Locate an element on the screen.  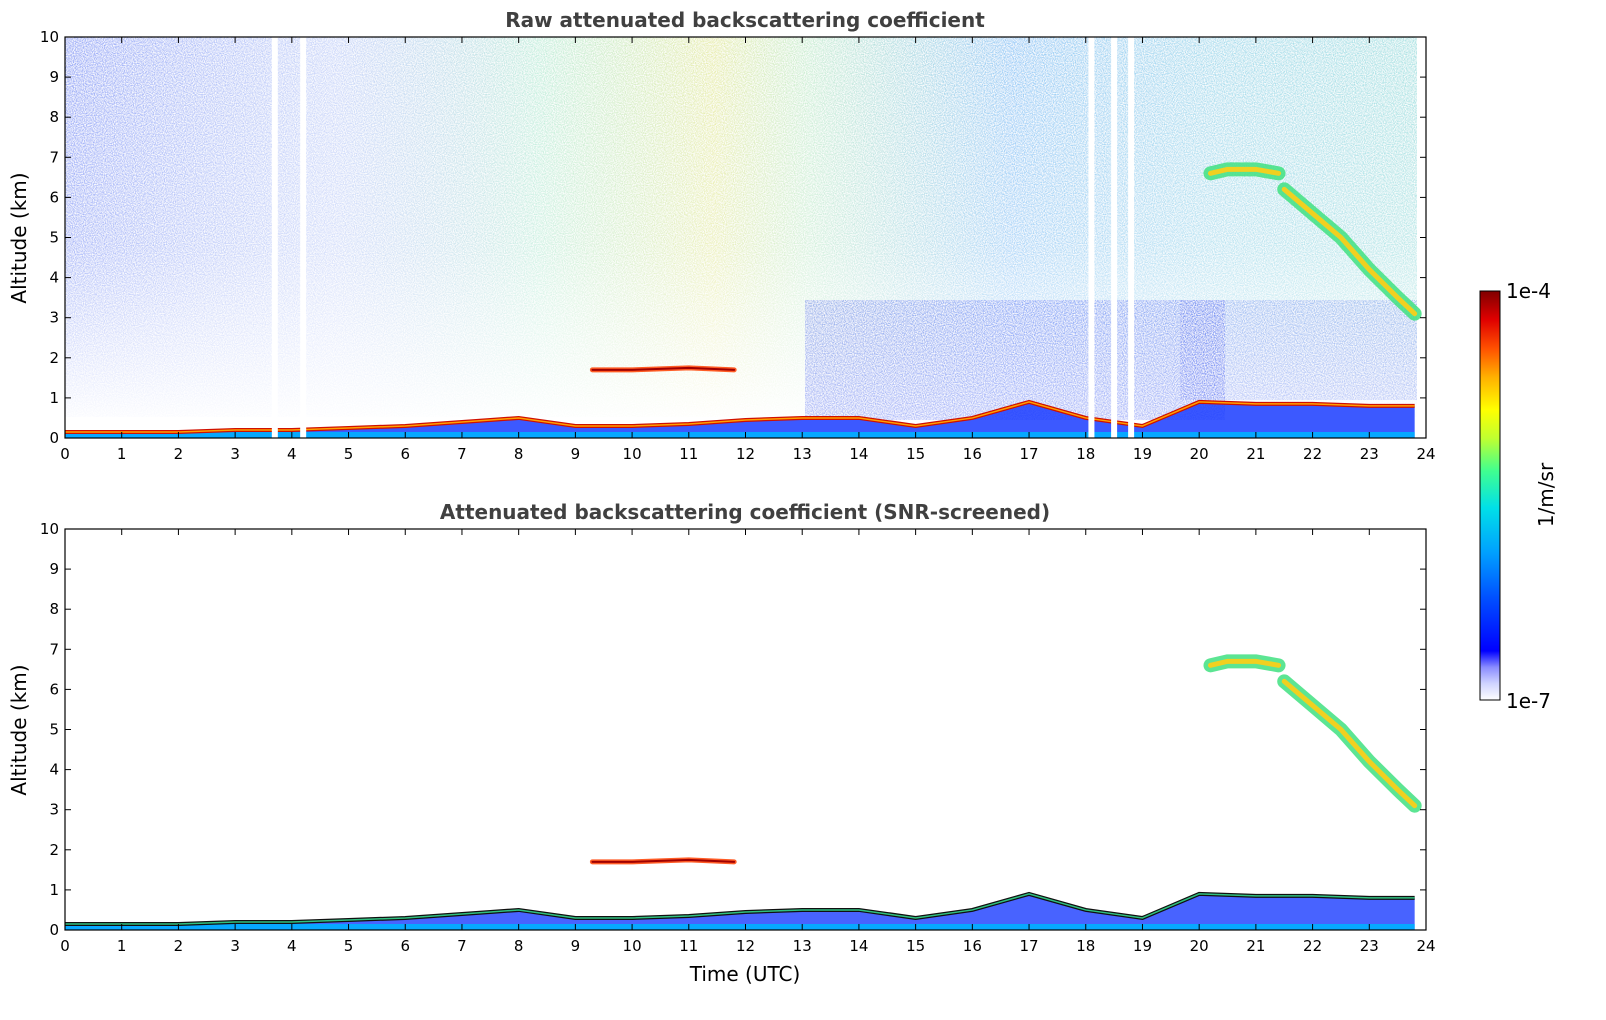
colorbar-min-label: 1e-7 is located at coordinates (1528, 701).